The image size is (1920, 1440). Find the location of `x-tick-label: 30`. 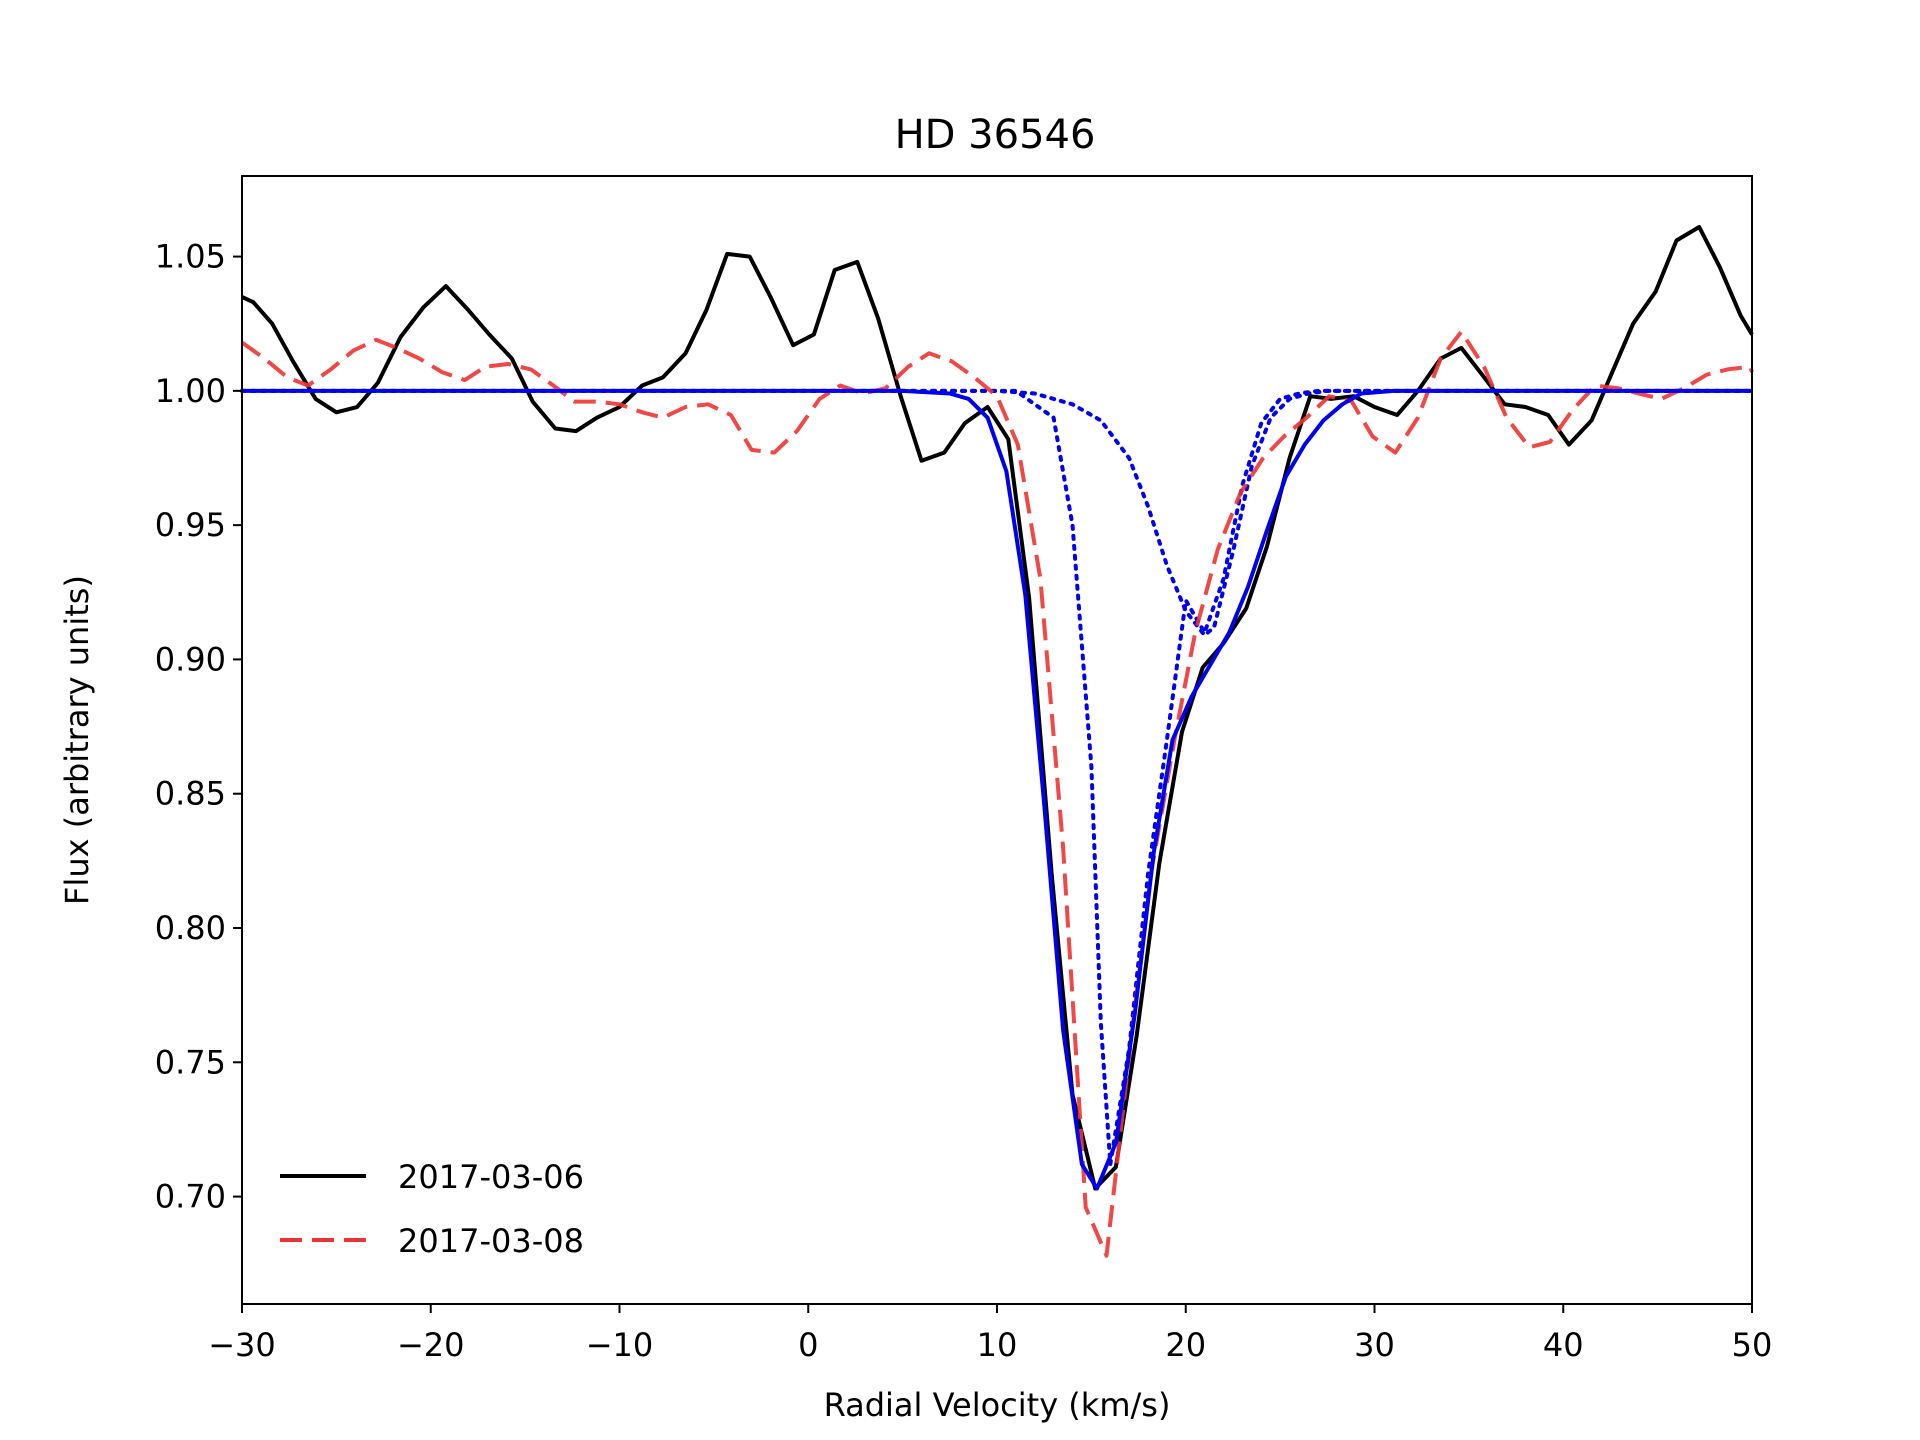

x-tick-label: 30 is located at coordinates (1374, 1345).